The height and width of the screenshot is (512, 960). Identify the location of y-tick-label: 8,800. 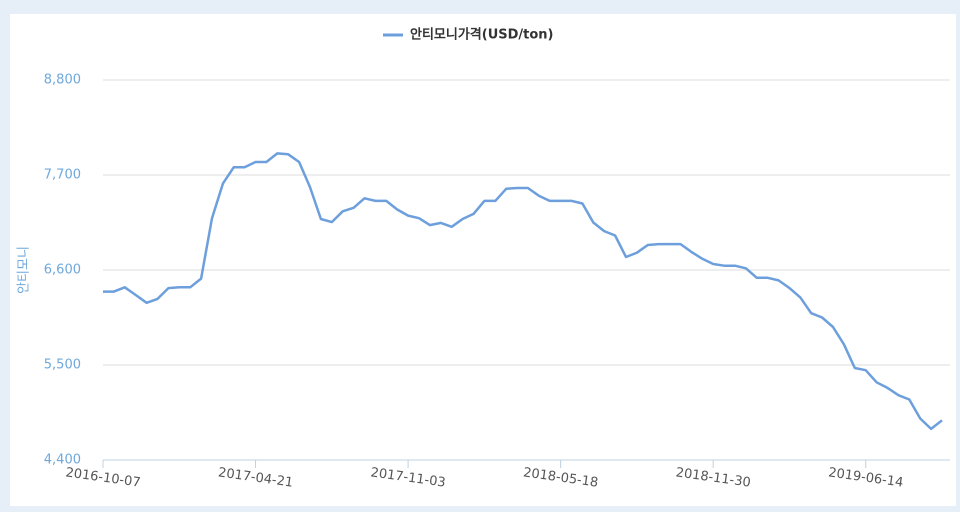
(62, 80).